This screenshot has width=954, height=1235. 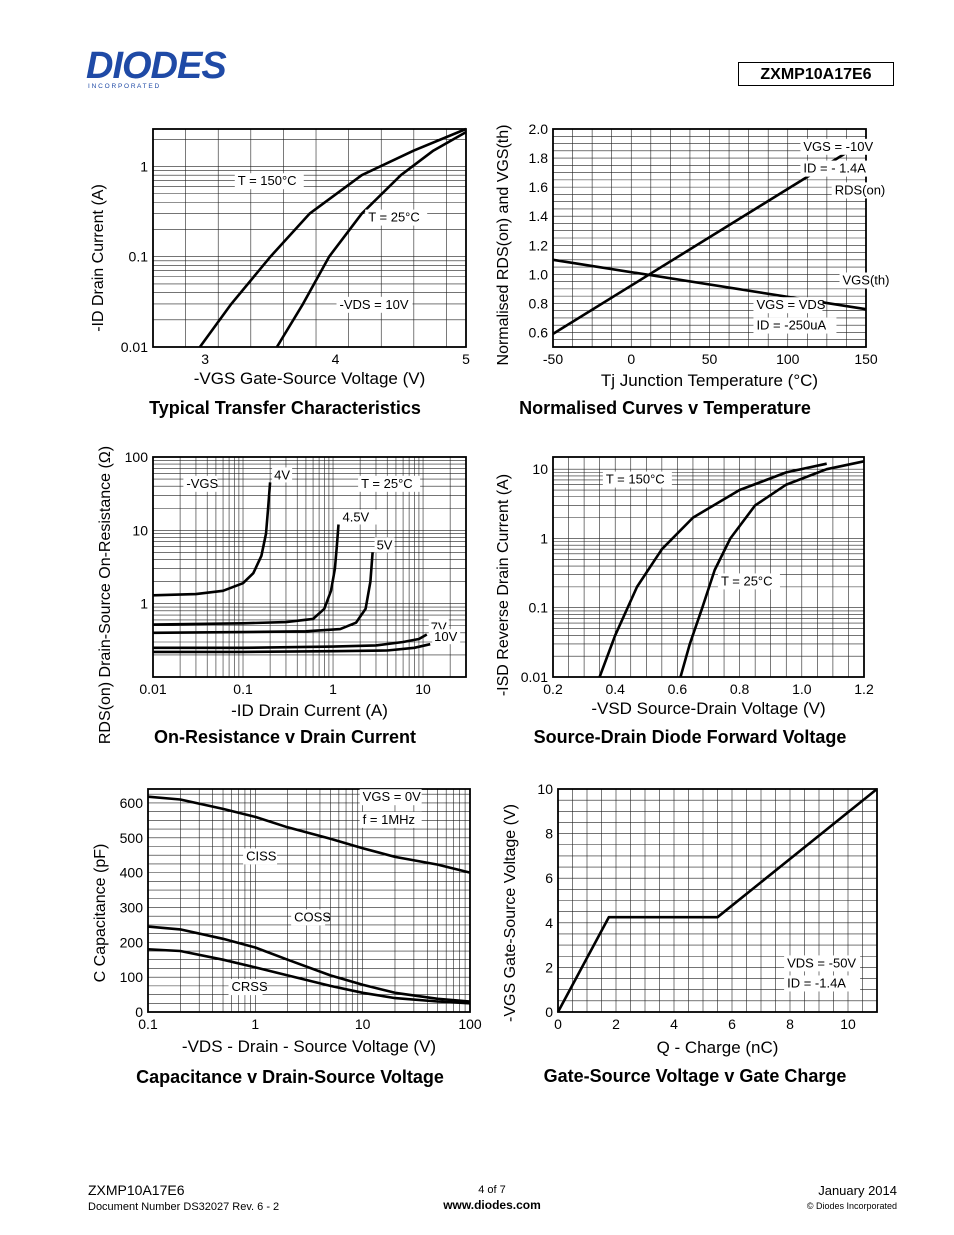 I want to click on y-tick-label: 600, so click(x=132, y=803).